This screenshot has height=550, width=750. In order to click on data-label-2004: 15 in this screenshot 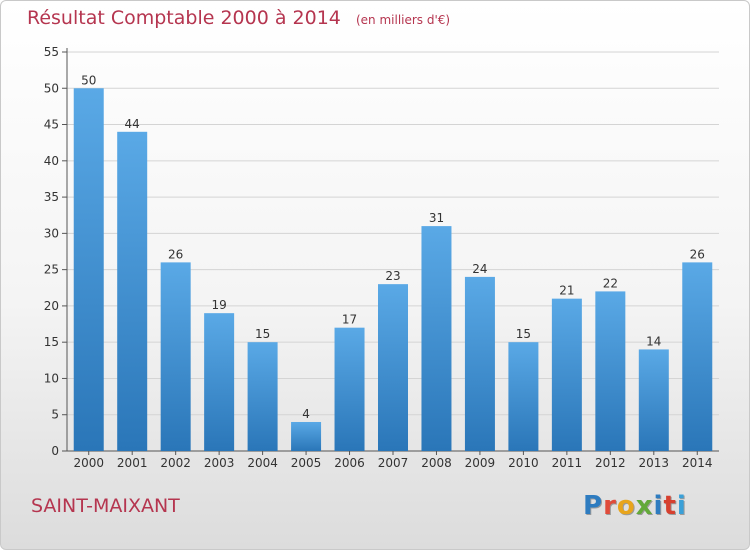, I will do `click(262, 334)`.